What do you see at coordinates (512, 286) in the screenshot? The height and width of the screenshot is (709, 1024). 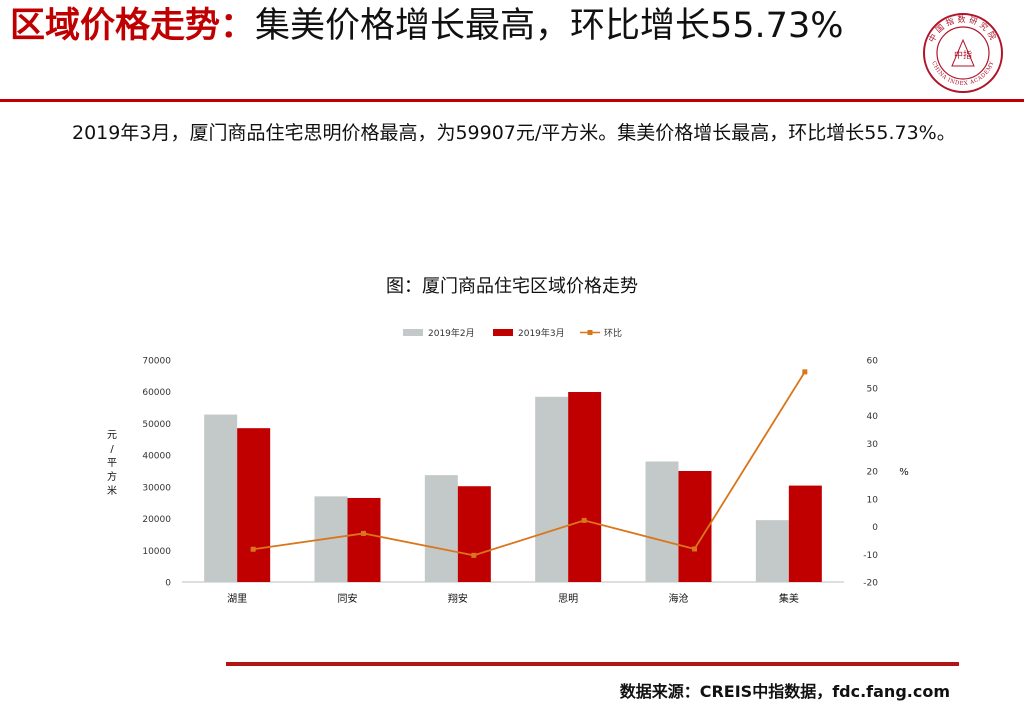 I see `chart-title: 图：厦门商品住宅区域价格走势` at bounding box center [512, 286].